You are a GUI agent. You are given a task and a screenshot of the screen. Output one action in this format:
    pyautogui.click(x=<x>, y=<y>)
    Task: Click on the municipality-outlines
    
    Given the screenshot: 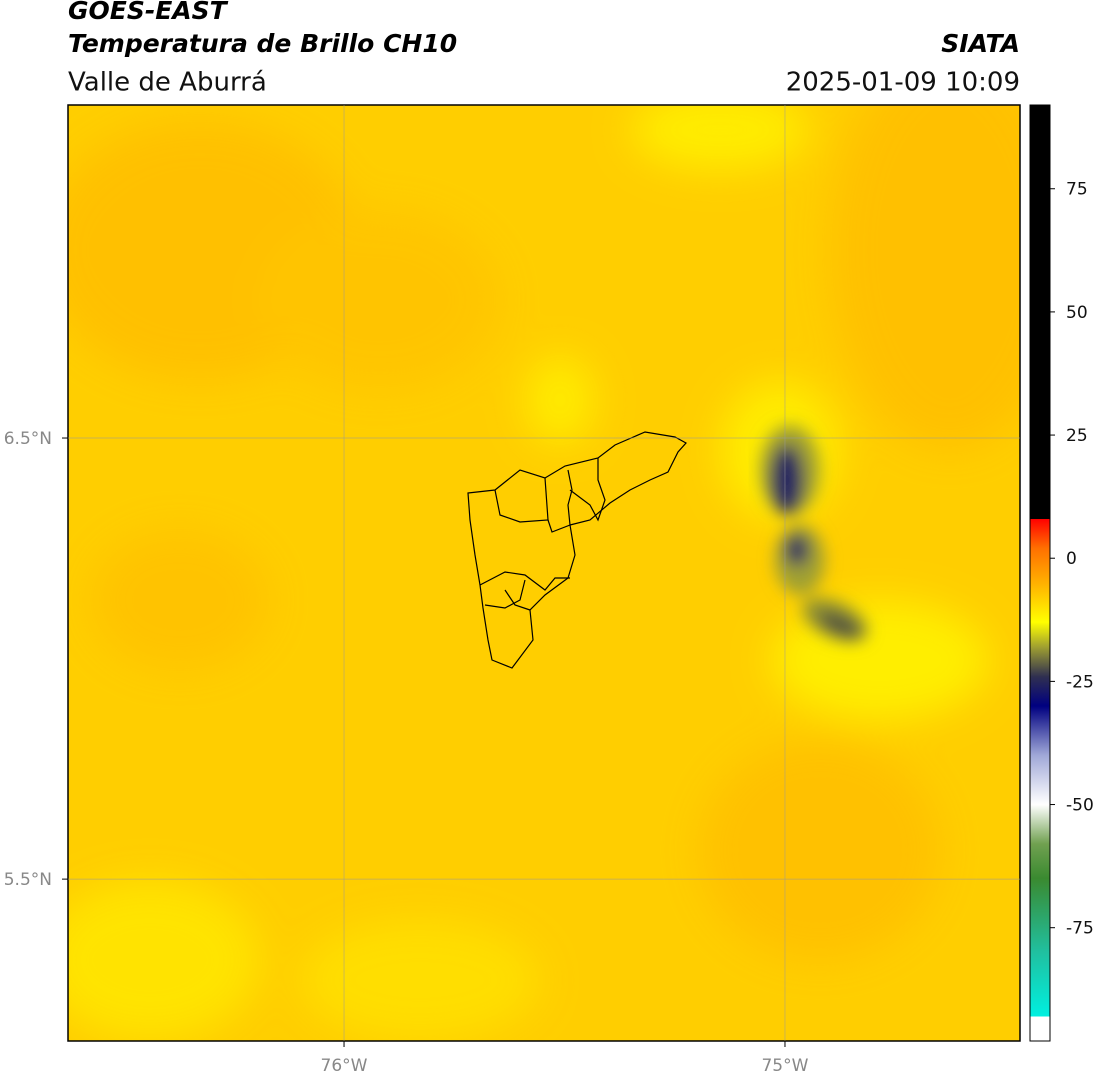 What is the action you would take?
    pyautogui.click(x=577, y=550)
    